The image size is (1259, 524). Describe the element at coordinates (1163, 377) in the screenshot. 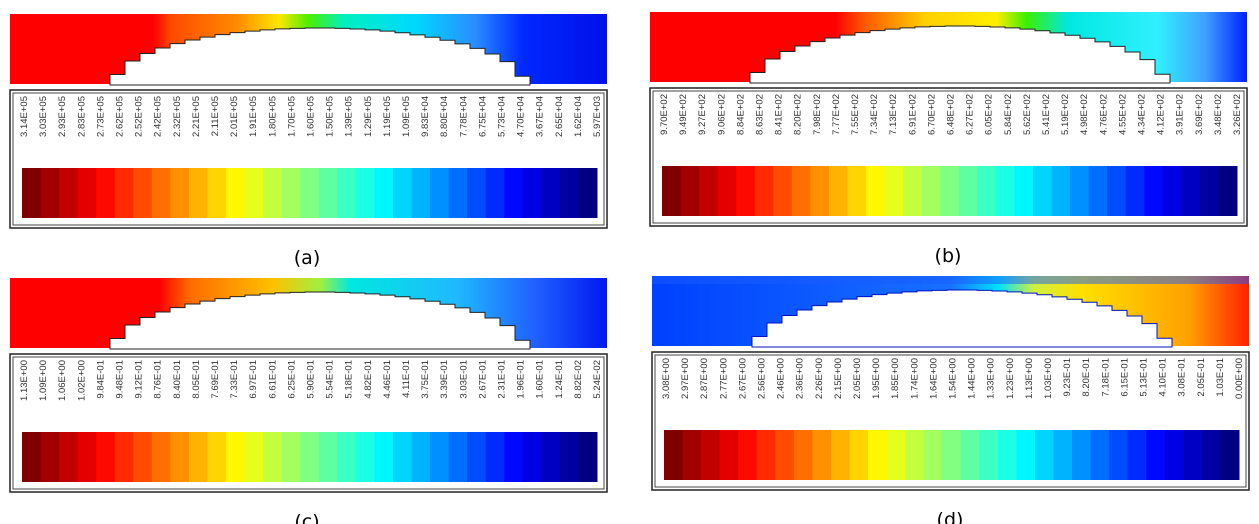

I see `legend-tick-label: 4.10E-01` at that location.